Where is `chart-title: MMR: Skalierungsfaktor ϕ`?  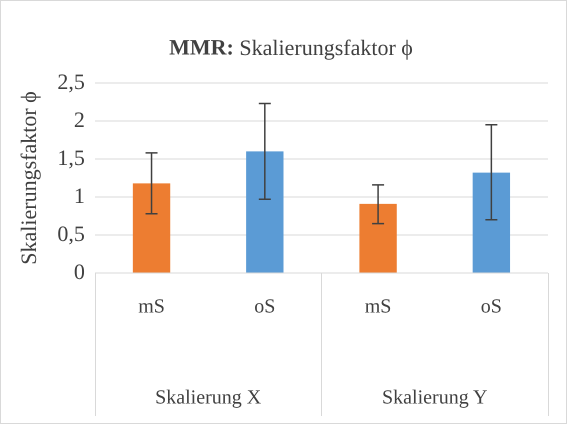 chart-title: MMR: Skalierungsfaktor ϕ is located at coordinates (291, 47).